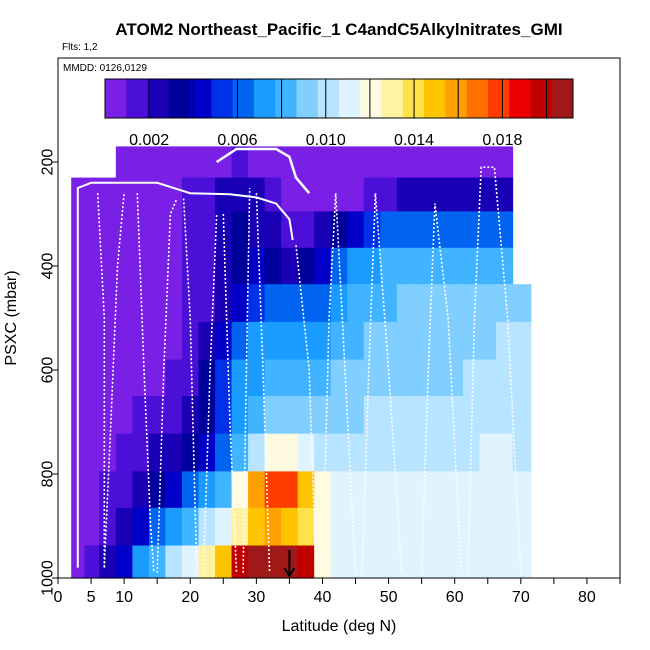 This screenshot has width=650, height=650. What do you see at coordinates (48, 578) in the screenshot?
I see `y-tick-label: 1000` at bounding box center [48, 578].